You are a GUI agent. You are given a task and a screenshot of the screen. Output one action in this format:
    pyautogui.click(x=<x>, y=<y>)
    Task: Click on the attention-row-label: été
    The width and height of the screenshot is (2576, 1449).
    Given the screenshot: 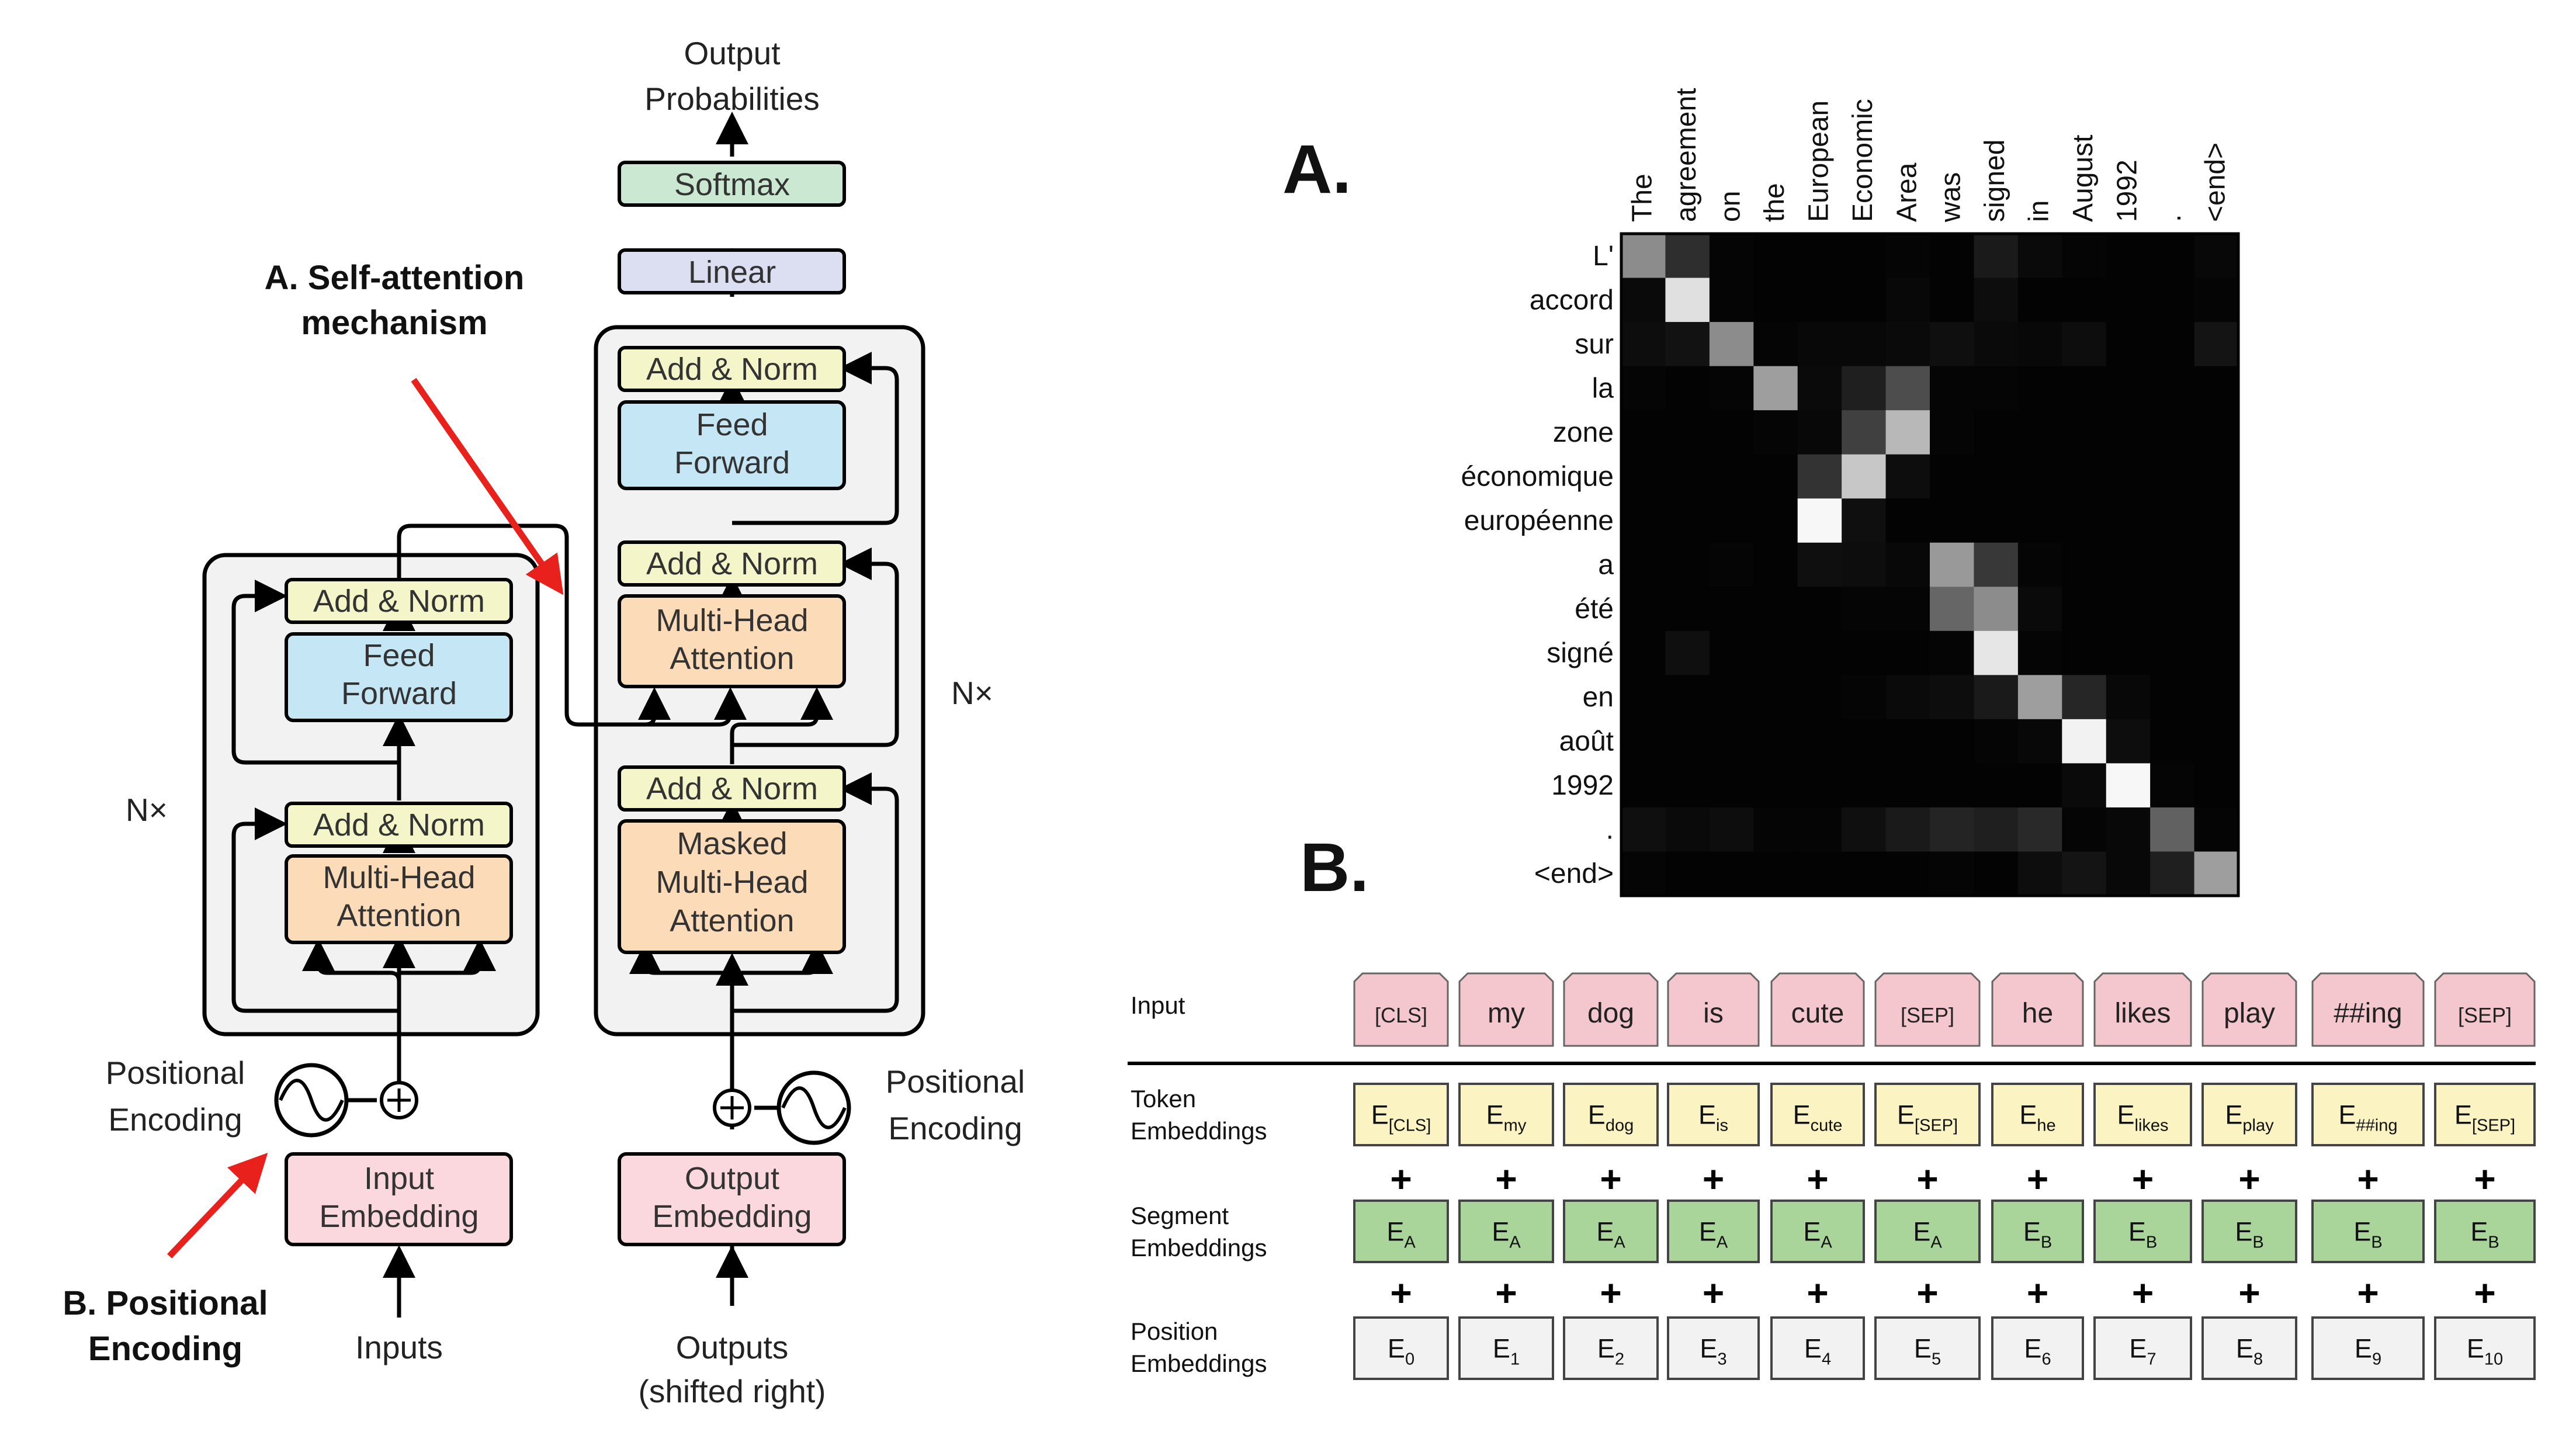 What is the action you would take?
    pyautogui.click(x=1595, y=609)
    